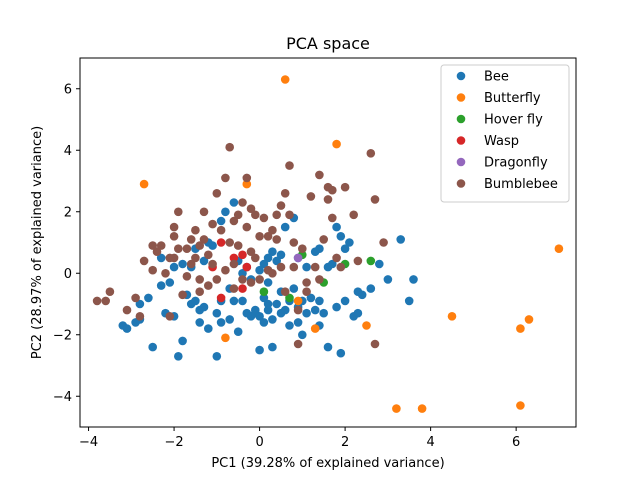 The image size is (640, 480). What do you see at coordinates (299, 438) in the screenshot?
I see `x-axis-ticks: −4 −2 0 2 4 6` at bounding box center [299, 438].